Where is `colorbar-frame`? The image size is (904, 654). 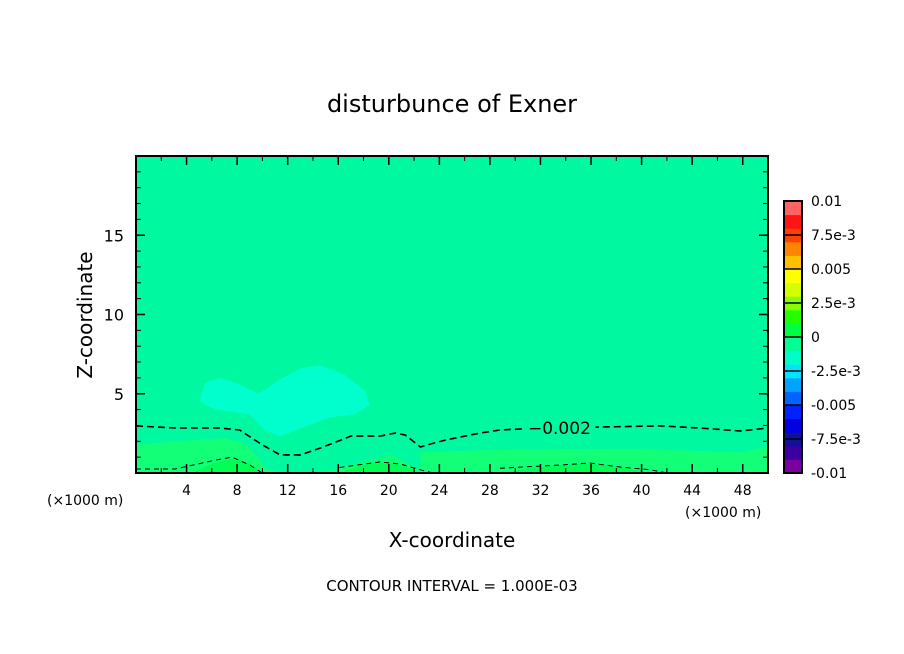 colorbar-frame is located at coordinates (793, 337).